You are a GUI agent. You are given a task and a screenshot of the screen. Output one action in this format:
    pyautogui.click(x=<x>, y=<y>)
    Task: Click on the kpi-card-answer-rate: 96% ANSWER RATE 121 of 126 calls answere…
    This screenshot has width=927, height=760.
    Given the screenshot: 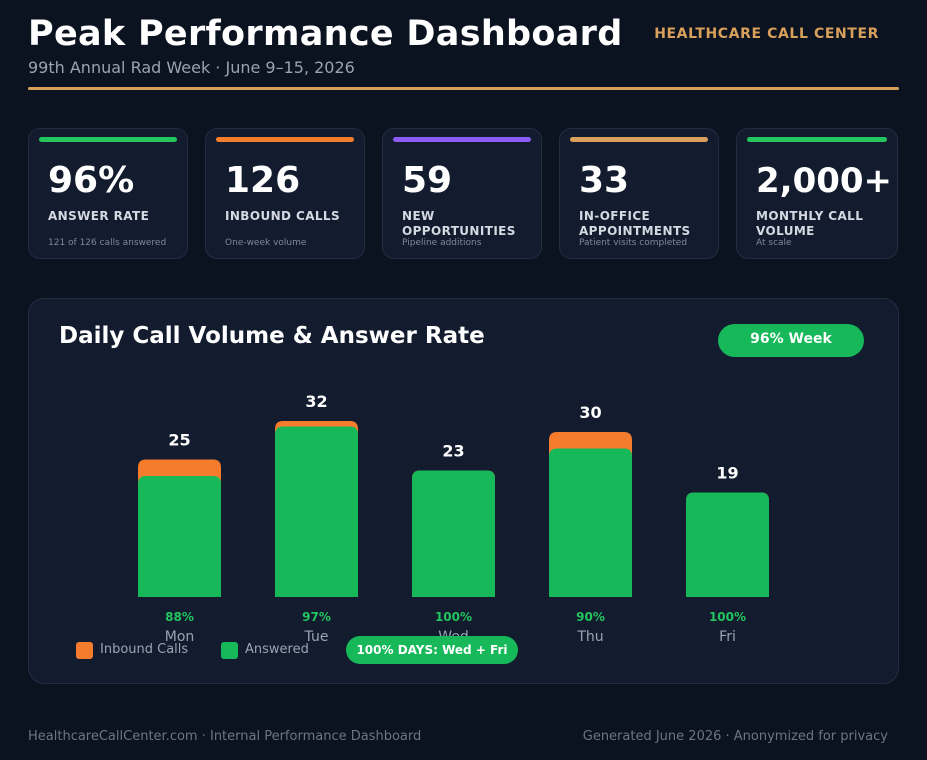 What is the action you would take?
    pyautogui.click(x=108, y=193)
    